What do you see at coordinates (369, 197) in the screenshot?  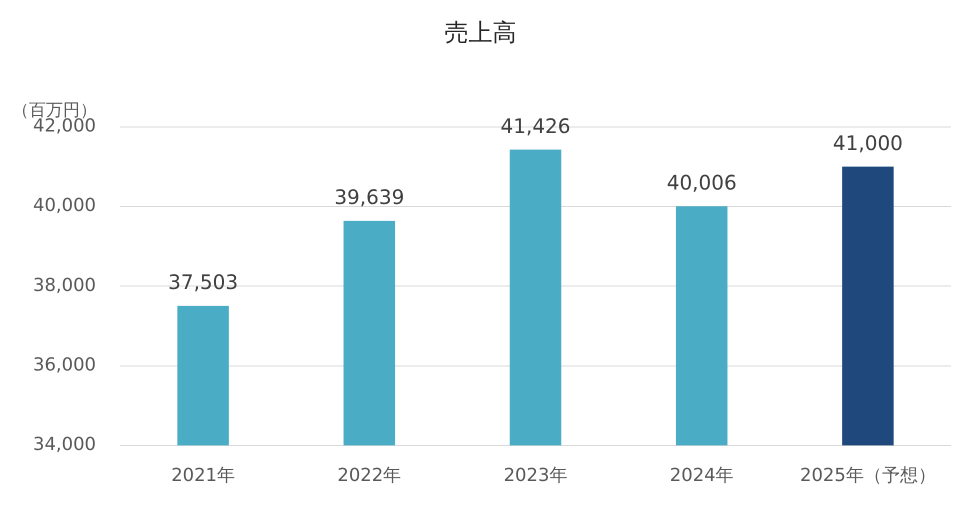 I see `data-label: 39,639` at bounding box center [369, 197].